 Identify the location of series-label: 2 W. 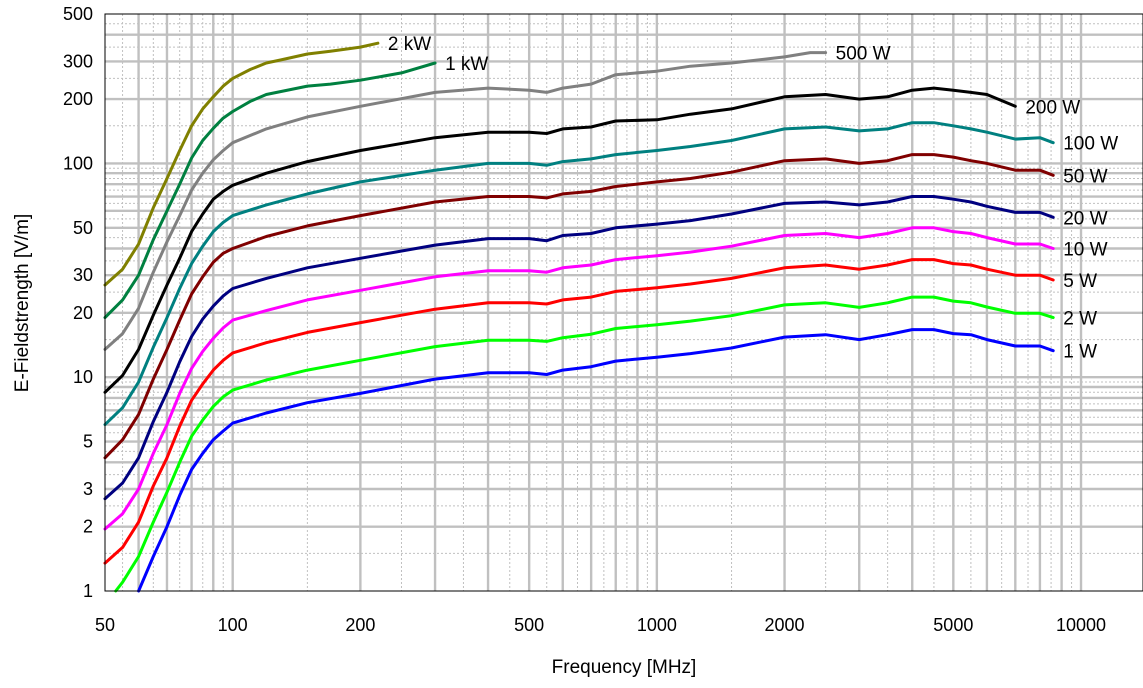
(1080, 319).